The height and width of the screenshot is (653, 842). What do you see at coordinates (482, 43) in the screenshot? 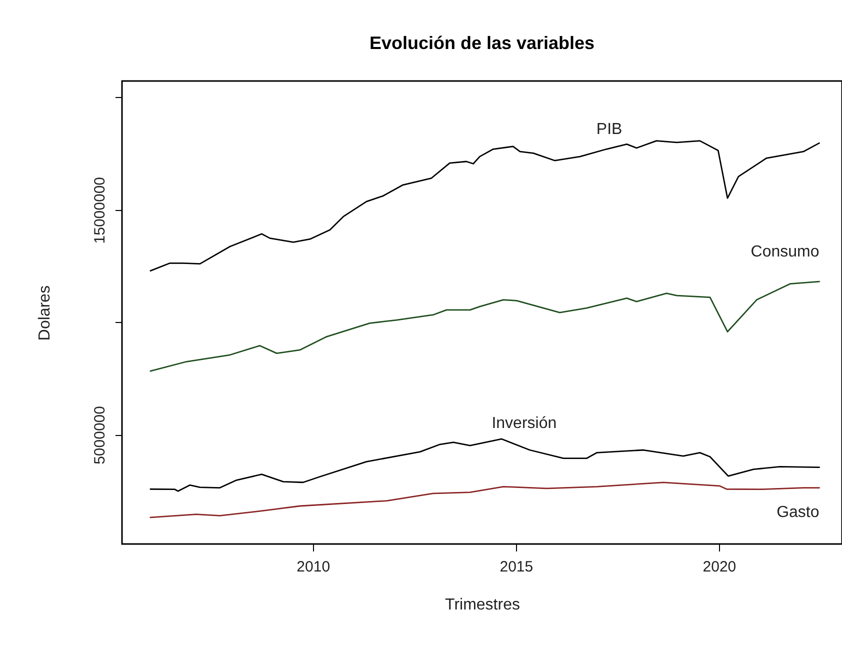
I see `chart-title: Evolución de las variables` at bounding box center [482, 43].